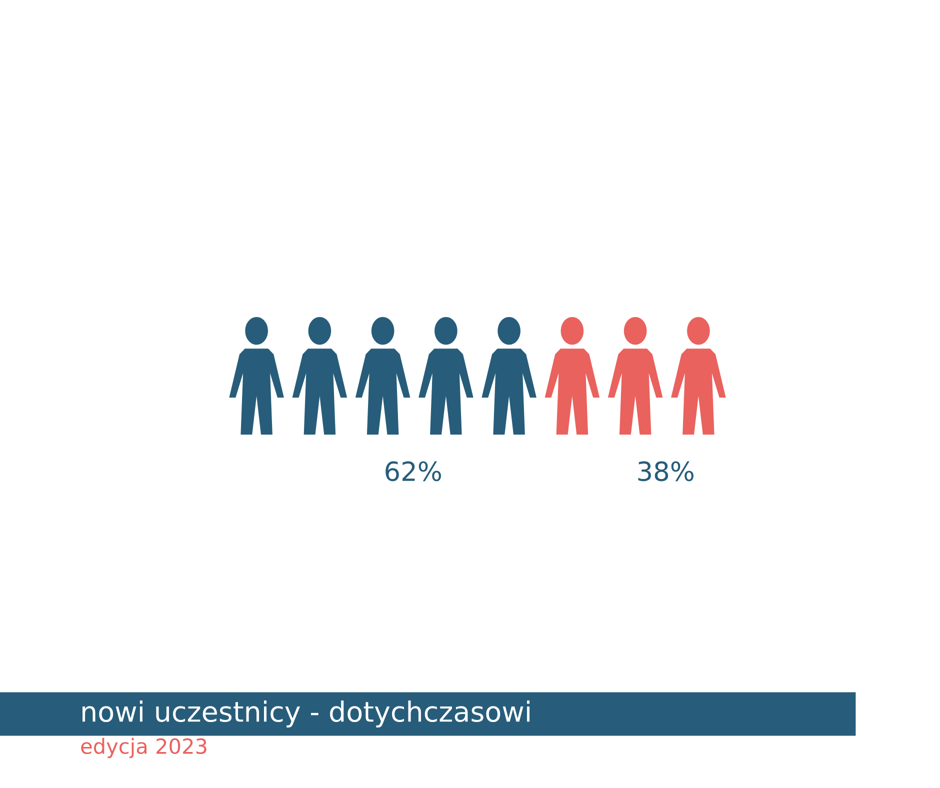  I want to click on text: nowi uczestnicy - dotychczasowi, so click(306, 714).